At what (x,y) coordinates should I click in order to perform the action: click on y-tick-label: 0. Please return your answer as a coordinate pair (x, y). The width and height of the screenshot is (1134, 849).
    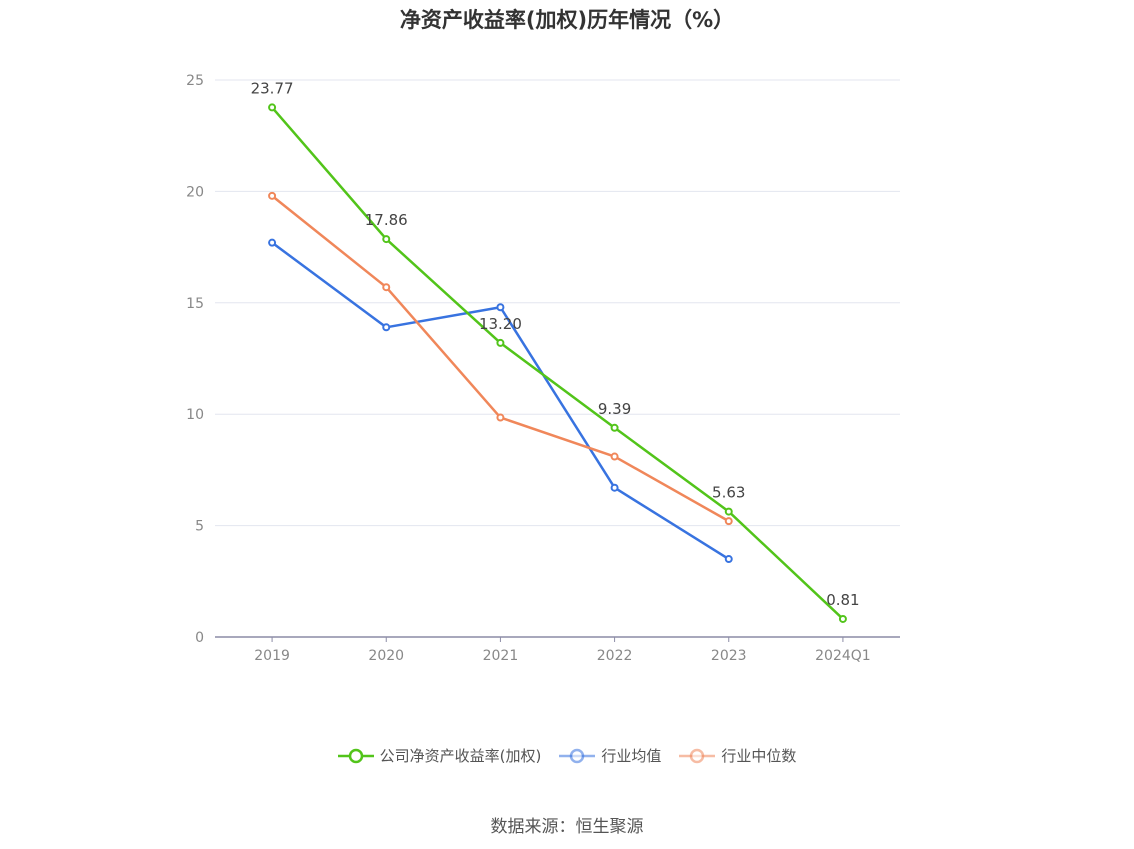
    Looking at the image, I should click on (199, 638).